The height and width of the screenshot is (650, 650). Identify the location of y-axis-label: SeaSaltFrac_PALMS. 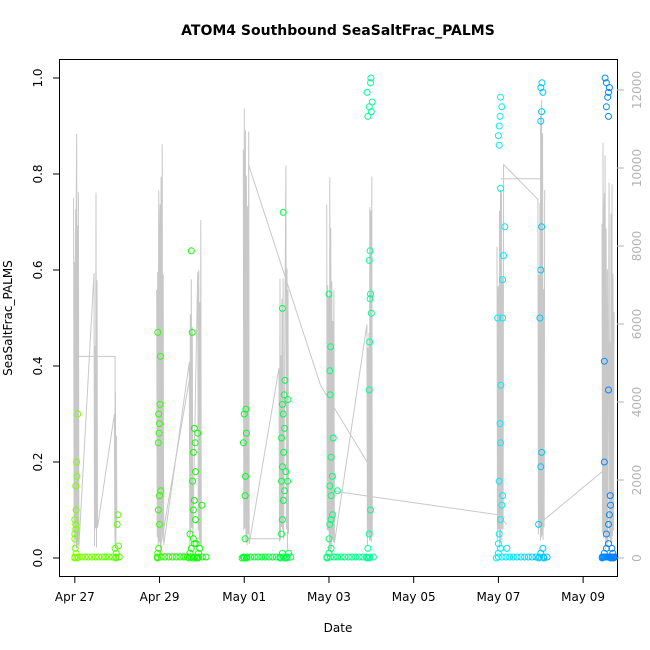
(8, 318).